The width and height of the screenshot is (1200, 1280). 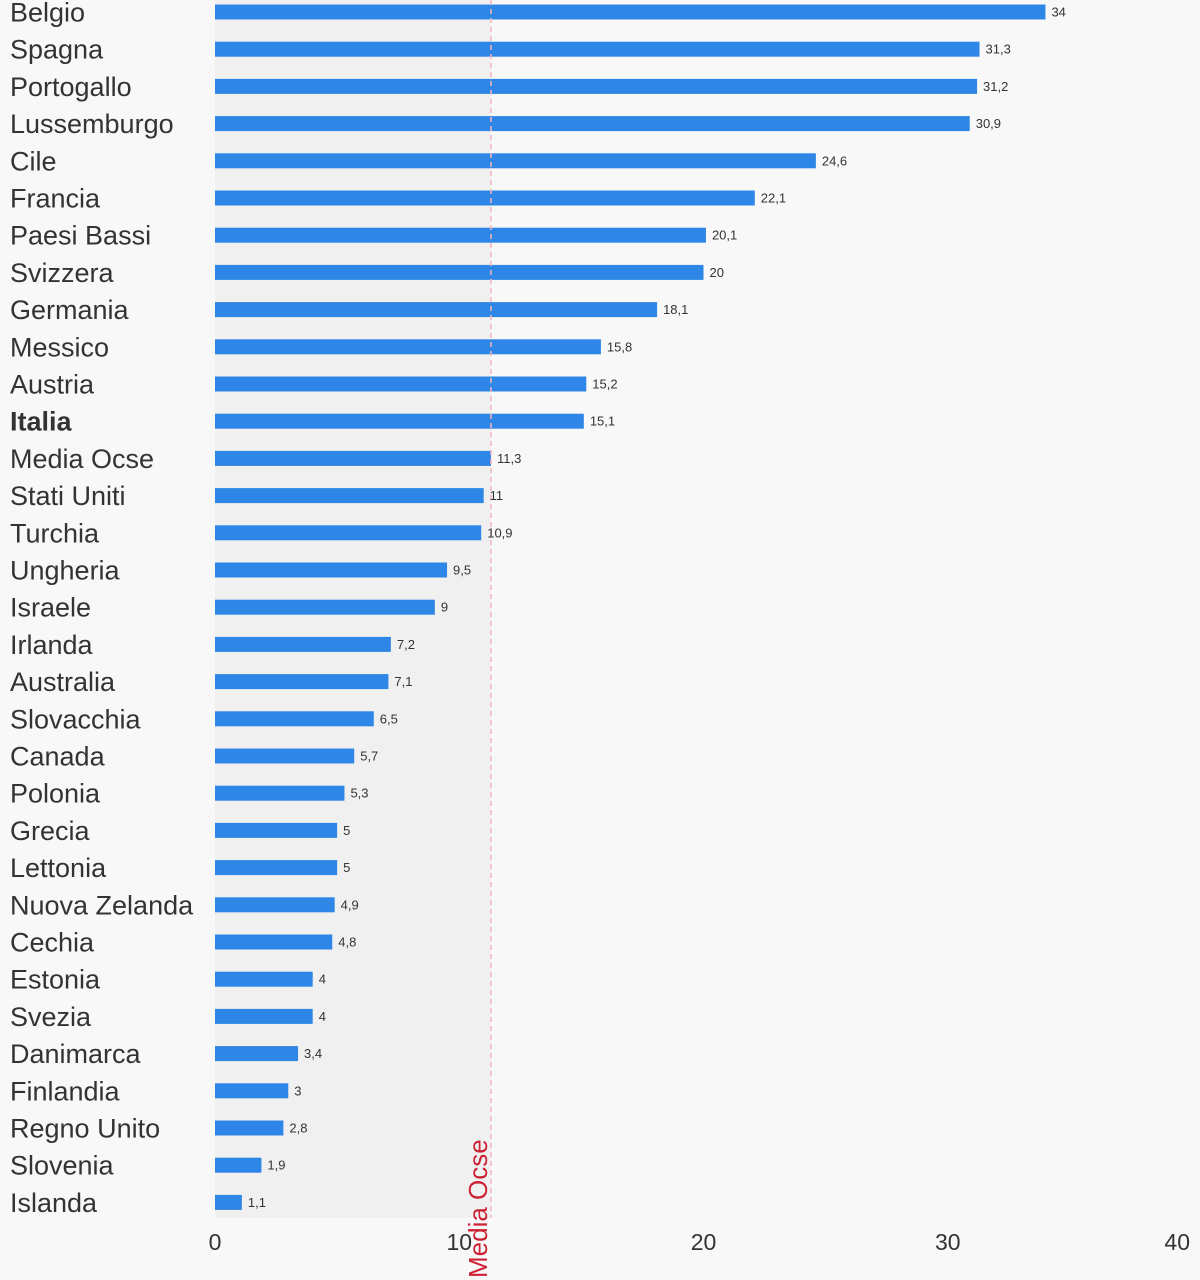 I want to click on category-label: Francia, so click(x=55, y=199).